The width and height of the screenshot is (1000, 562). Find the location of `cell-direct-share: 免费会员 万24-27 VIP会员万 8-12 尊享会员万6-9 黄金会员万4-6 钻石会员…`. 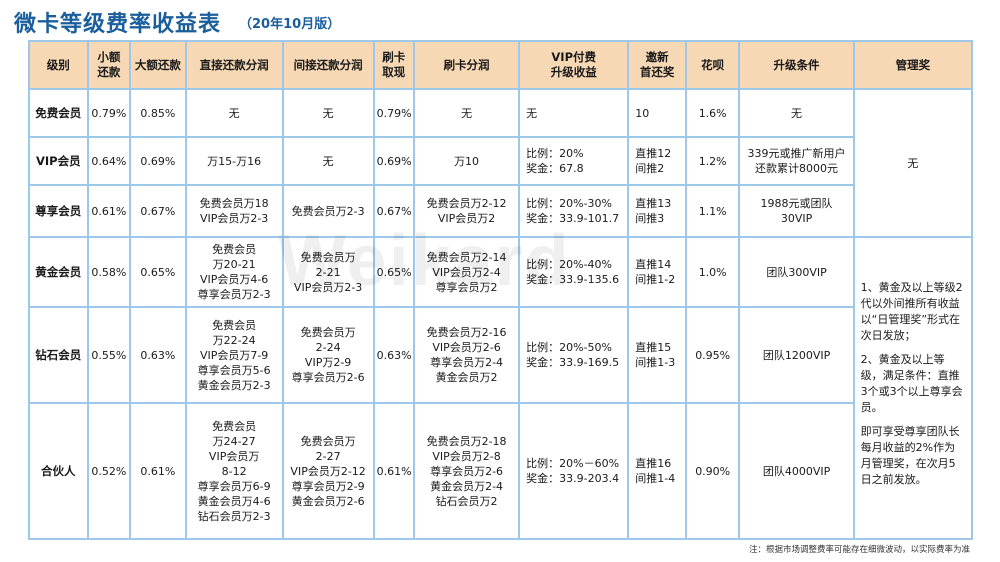

cell-direct-share: 免费会员 万24-27 VIP会员万 8-12 尊享会员万6-9 黄金会员万4-6 钻石会员… is located at coordinates (234, 471).